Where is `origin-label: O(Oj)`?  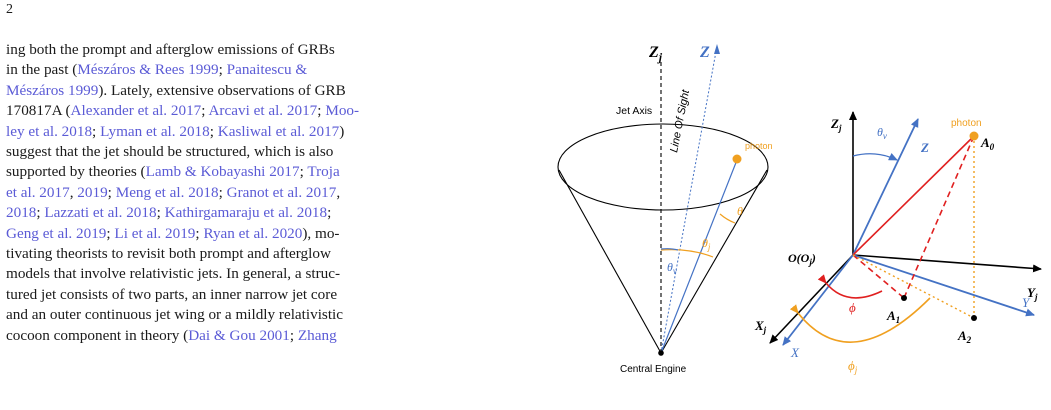
origin-label: O(Oj) is located at coordinates (802, 259).